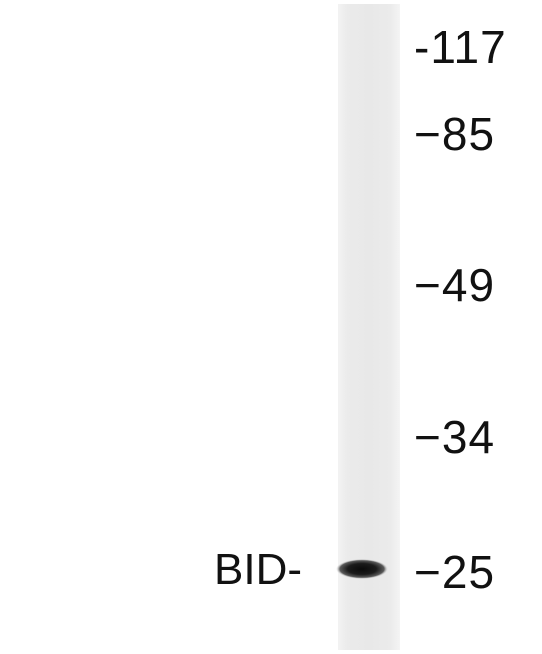  I want to click on marker-34: −34, so click(455, 437).